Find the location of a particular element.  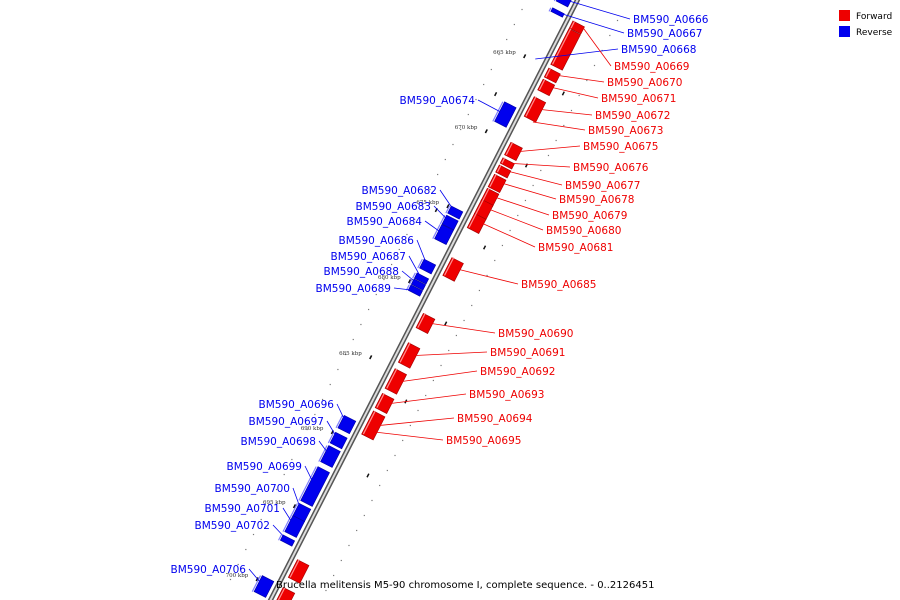

gene-label-bm590-a0686: BM590_A0686 is located at coordinates (377, 241).